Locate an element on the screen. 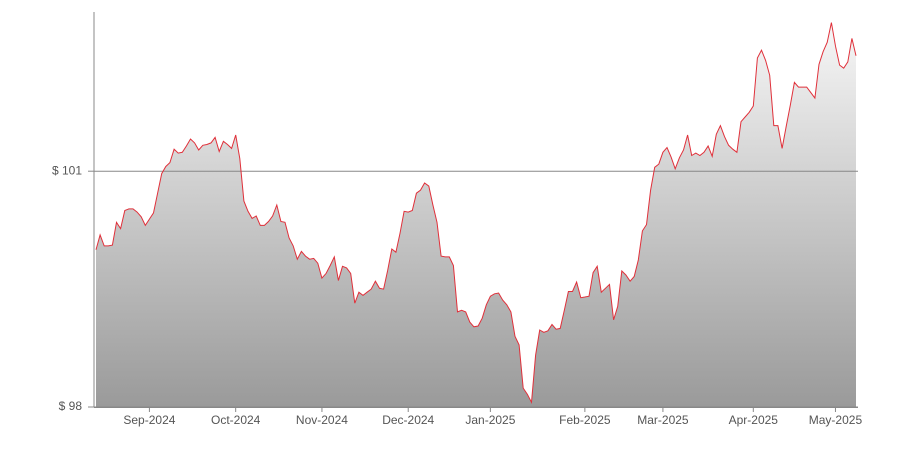 This screenshot has width=900, height=450. x-tick-label: May-2025 is located at coordinates (836, 420).